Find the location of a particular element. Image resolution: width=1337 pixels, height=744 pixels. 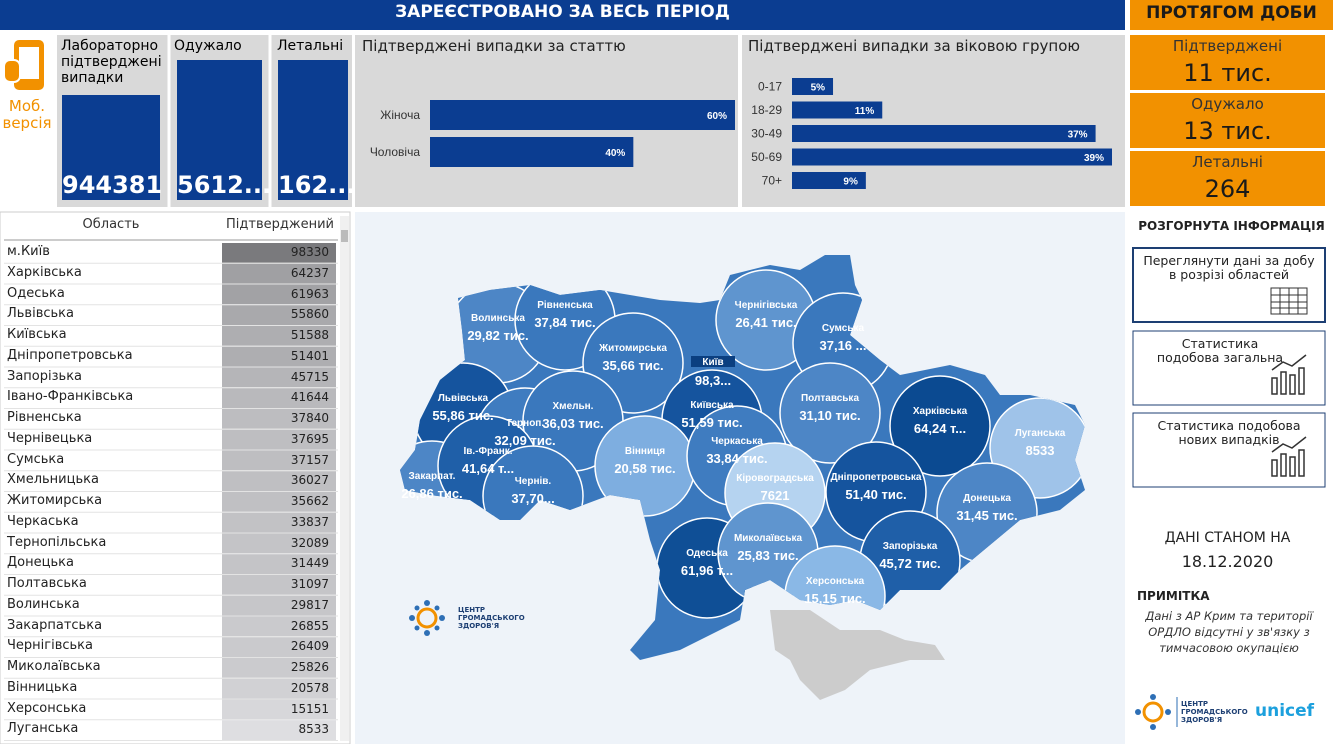

scroll-thumb is located at coordinates (344, 236).